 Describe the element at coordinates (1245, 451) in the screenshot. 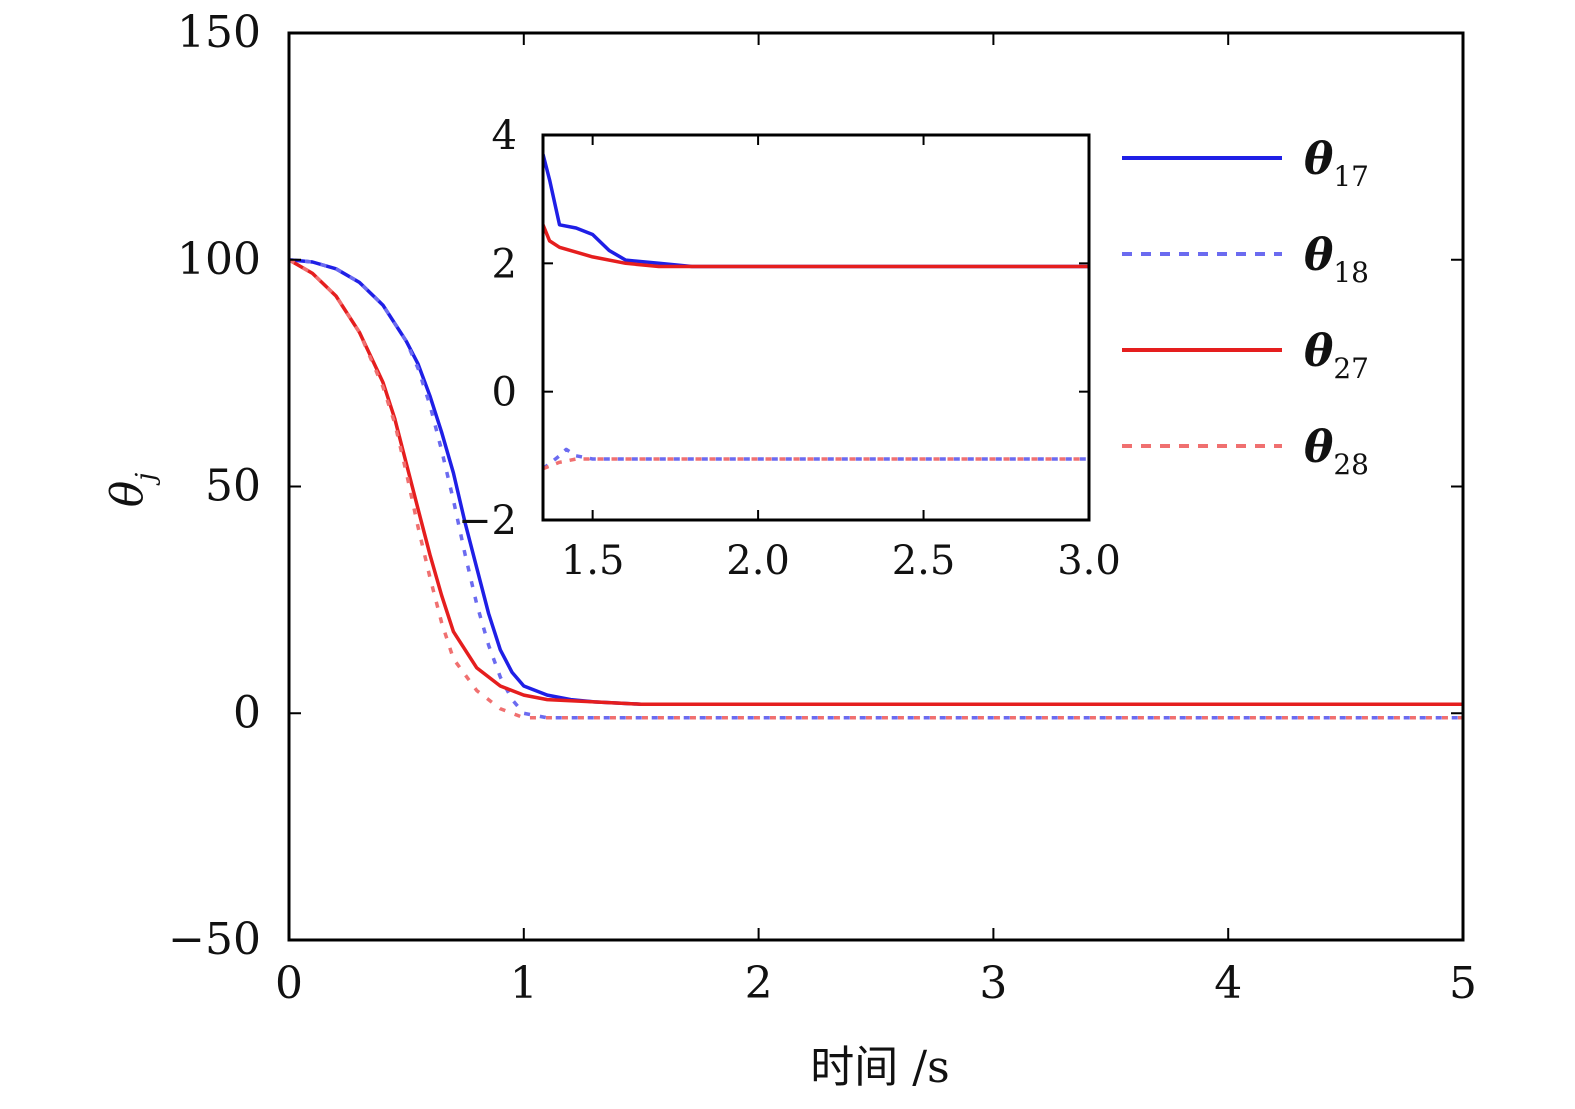

I see `legend-item-θ28: θ28` at that location.